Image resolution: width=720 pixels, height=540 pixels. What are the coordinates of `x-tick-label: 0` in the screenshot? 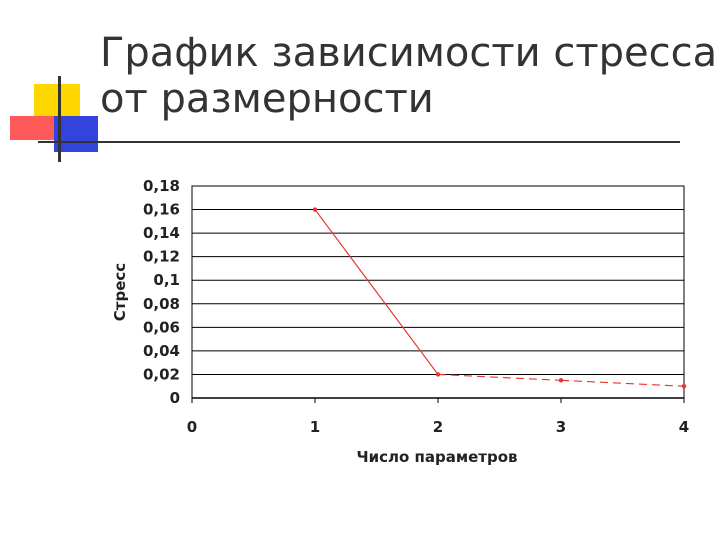 It's located at (192, 427).